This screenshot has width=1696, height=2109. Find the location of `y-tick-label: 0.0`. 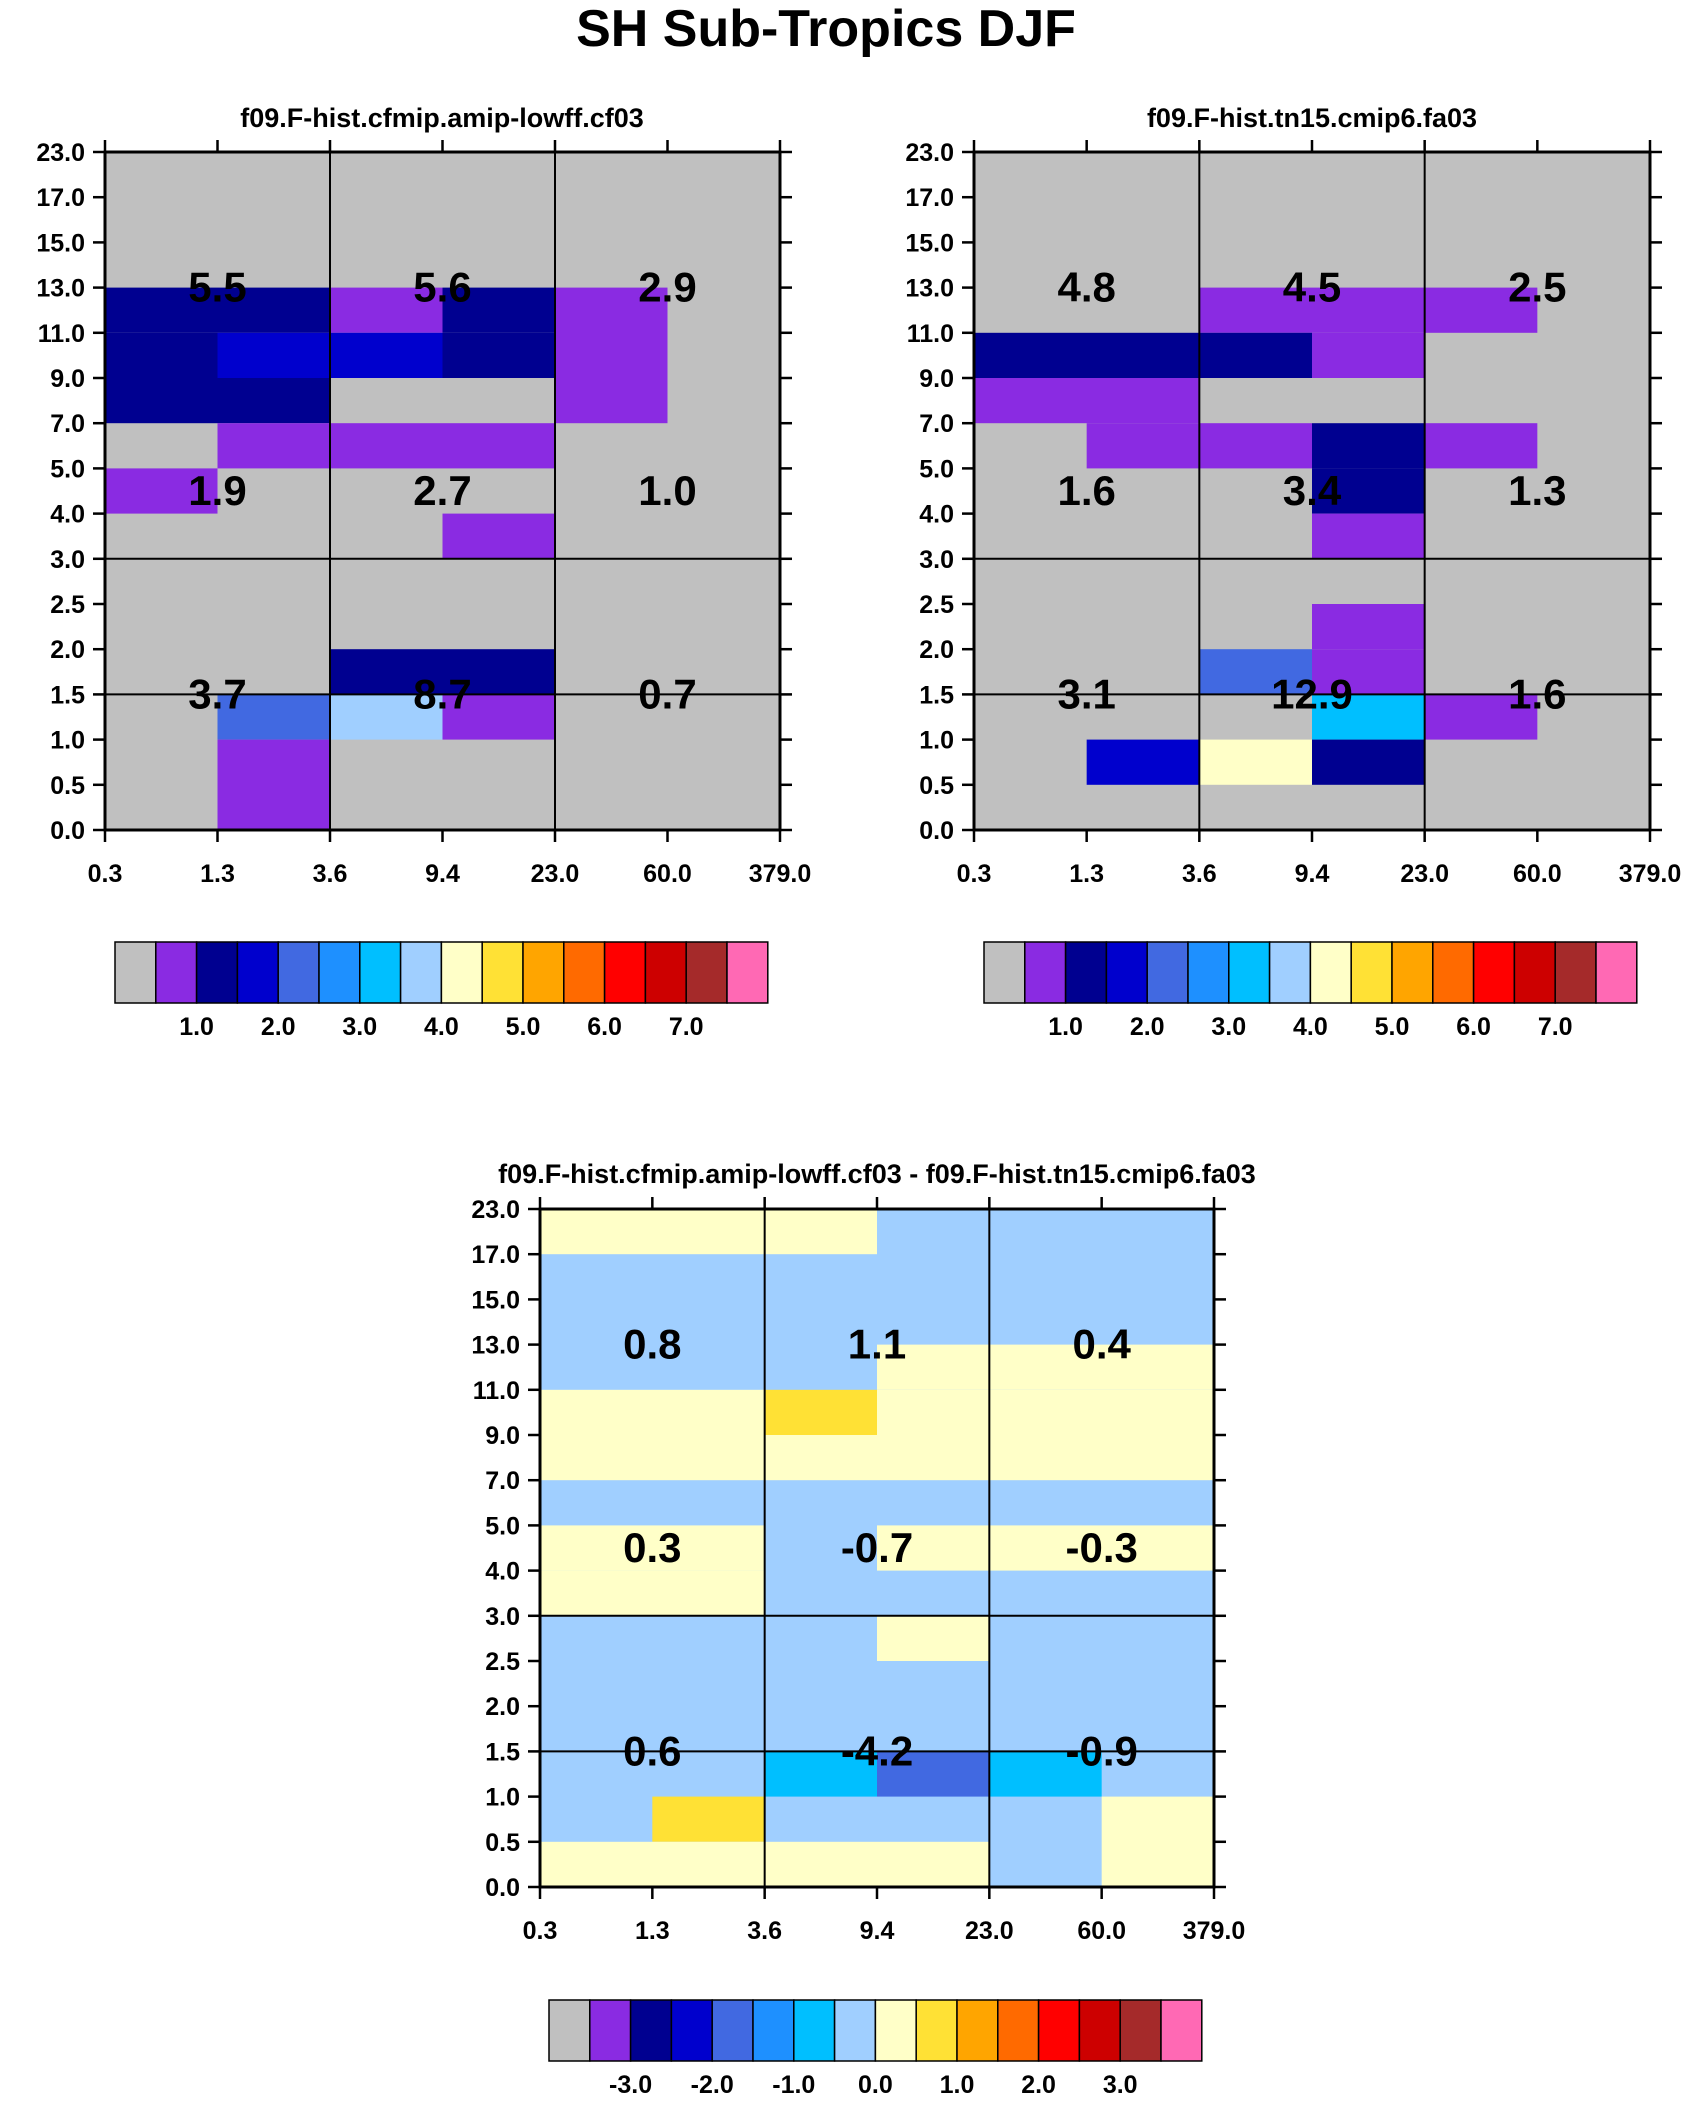

y-tick-label: 0.0 is located at coordinates (502, 1888).